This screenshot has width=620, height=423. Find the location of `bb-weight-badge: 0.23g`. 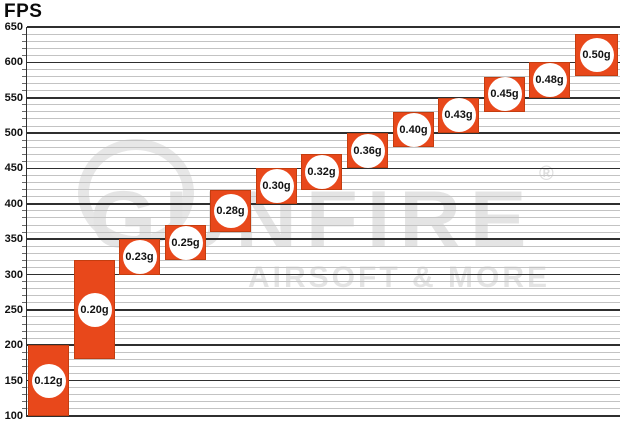

bb-weight-badge: 0.23g is located at coordinates (139, 256).